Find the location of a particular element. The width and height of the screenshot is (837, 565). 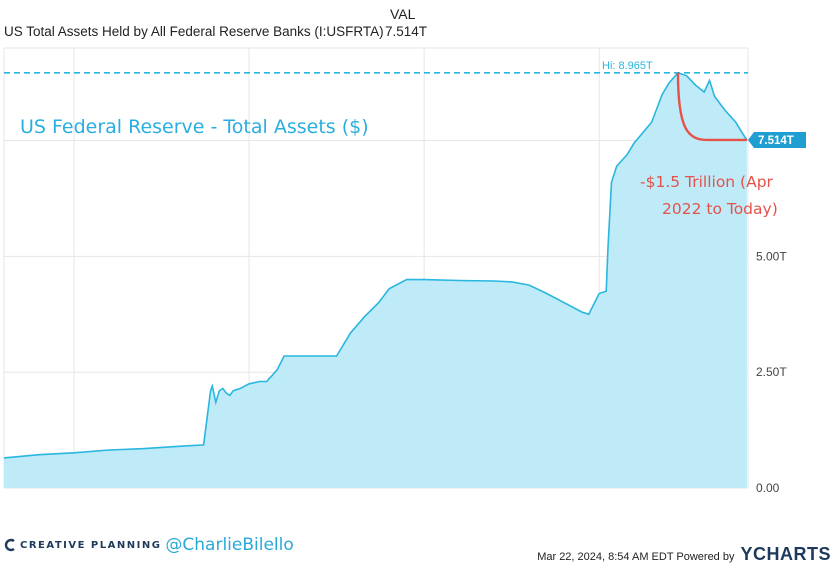

annotation-line-2: 2022 to Today) is located at coordinates (720, 209).